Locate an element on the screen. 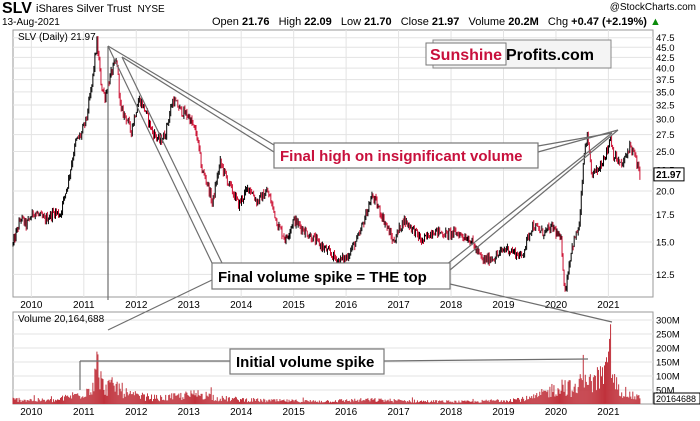 The height and width of the screenshot is (421, 700). chart-date: 13-Aug-2021 is located at coordinates (31, 22).